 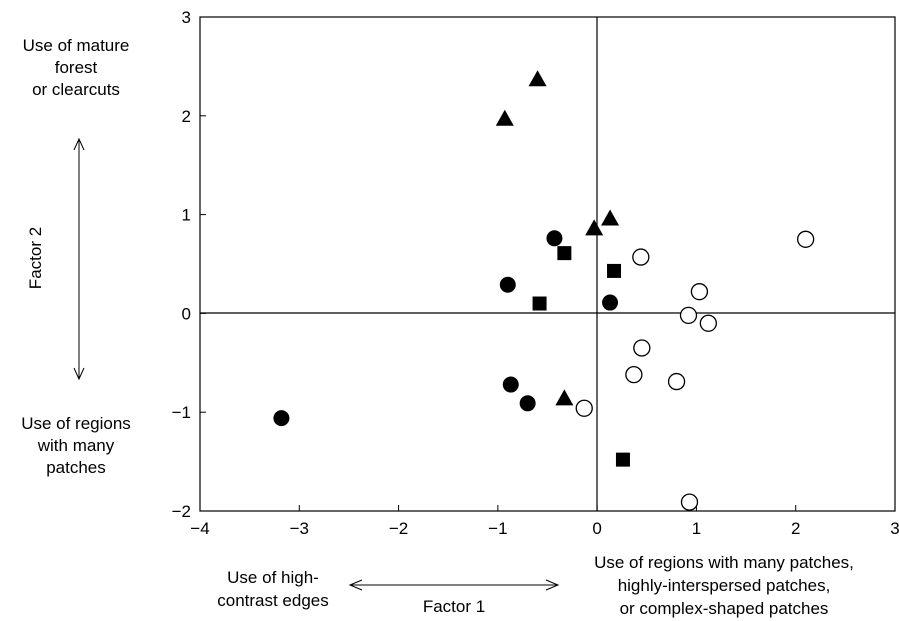 What do you see at coordinates (497, 528) in the screenshot?
I see `x-tick-label: −1` at bounding box center [497, 528].